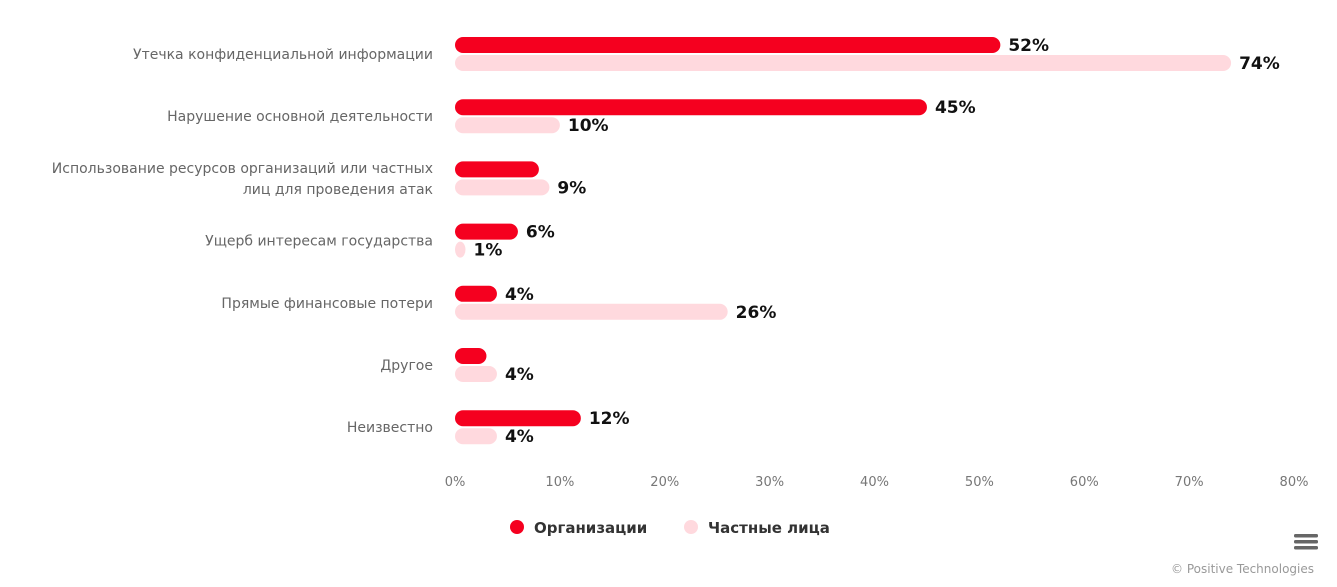 This screenshot has width=1337, height=587. Describe the element at coordinates (769, 482) in the screenshot. I see `x-tick-label: 30%` at that location.